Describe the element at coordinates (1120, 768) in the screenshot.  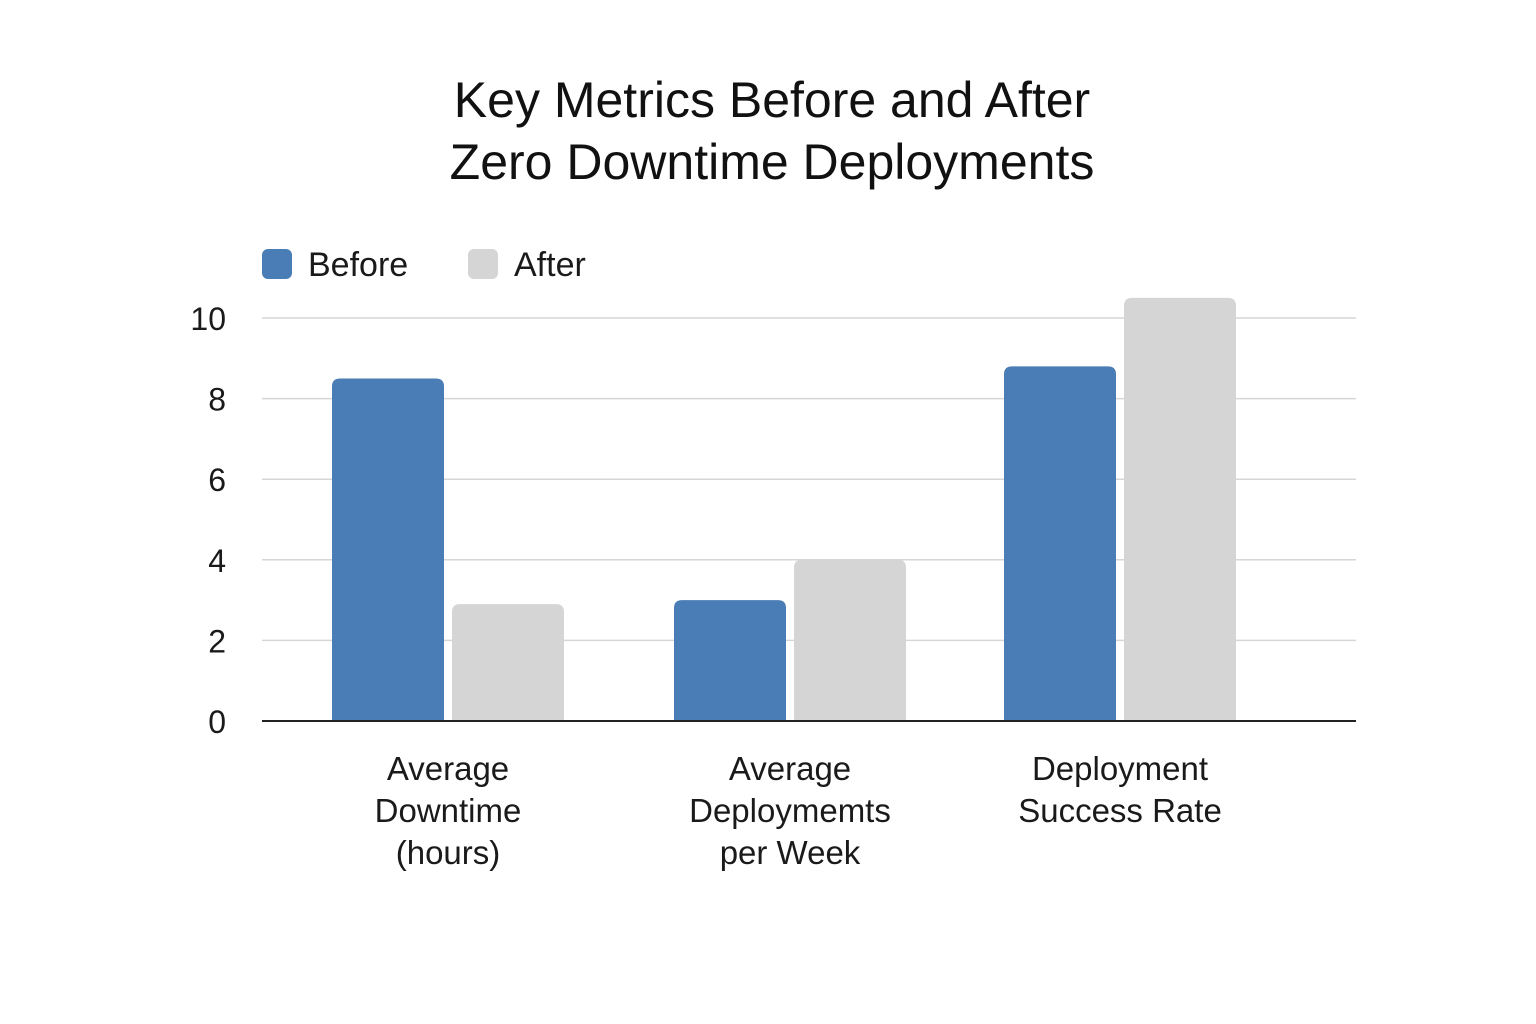
I see `x-category-label-line: Deployment` at that location.